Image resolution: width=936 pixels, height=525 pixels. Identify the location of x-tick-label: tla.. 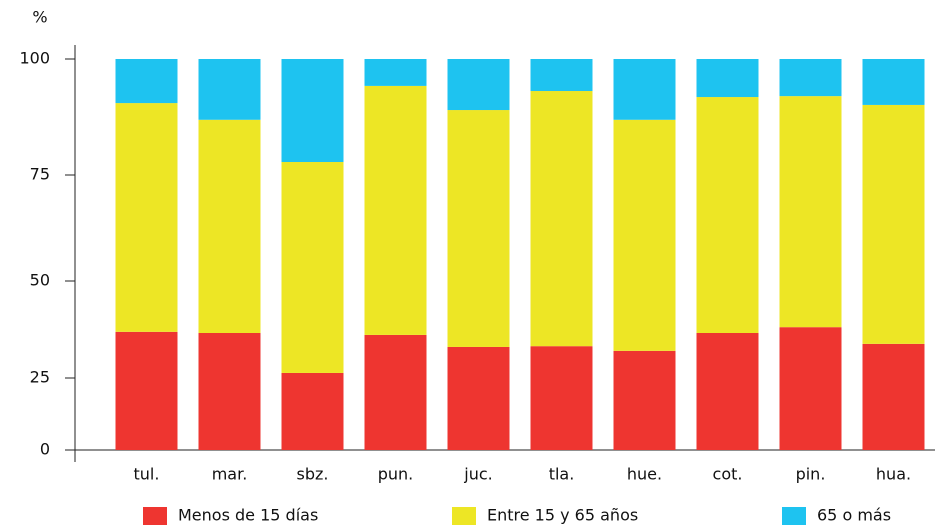
(562, 474).